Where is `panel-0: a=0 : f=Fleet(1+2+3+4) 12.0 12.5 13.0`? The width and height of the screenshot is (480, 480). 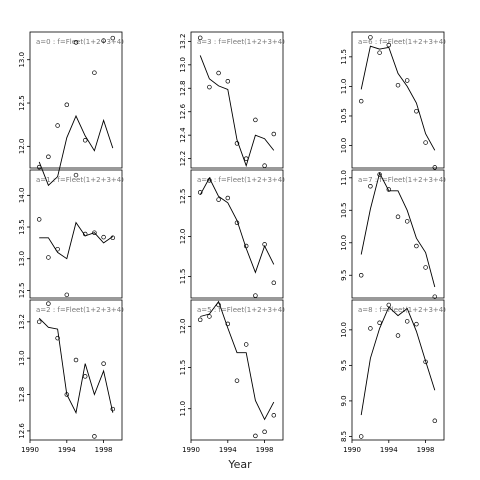 panel-0: a=0 : f=Fleet(1+2+3+4) 12.0 12.5 13.0 is located at coordinates (71, 109).